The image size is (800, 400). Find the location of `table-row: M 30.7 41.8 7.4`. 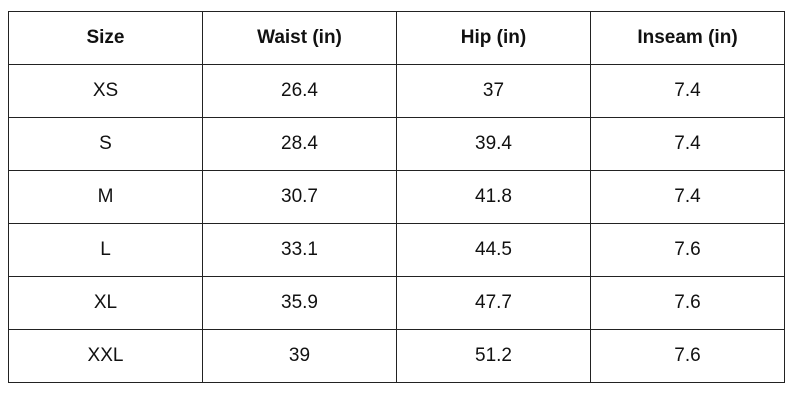

table-row: M 30.7 41.8 7.4 is located at coordinates (396, 197).